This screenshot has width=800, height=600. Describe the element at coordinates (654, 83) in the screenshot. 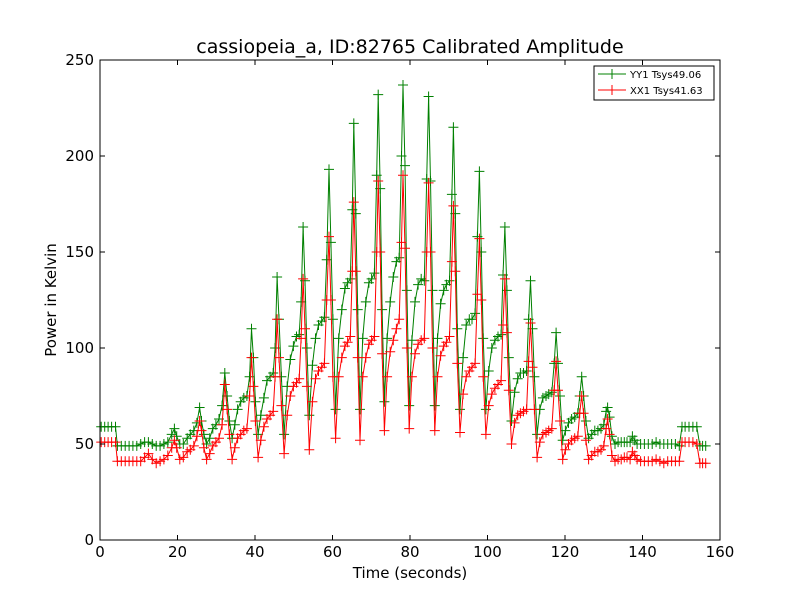

I see `legend: YY1 Tsys49.06 XX1 Tsys41.63` at that location.